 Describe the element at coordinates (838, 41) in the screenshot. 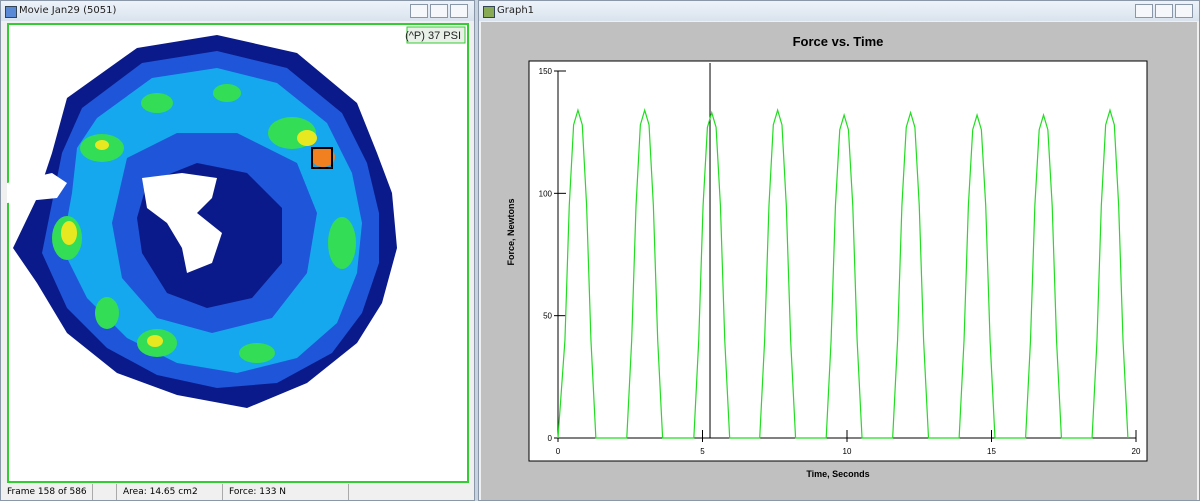

I see `chart-title: Force vs. Time` at that location.